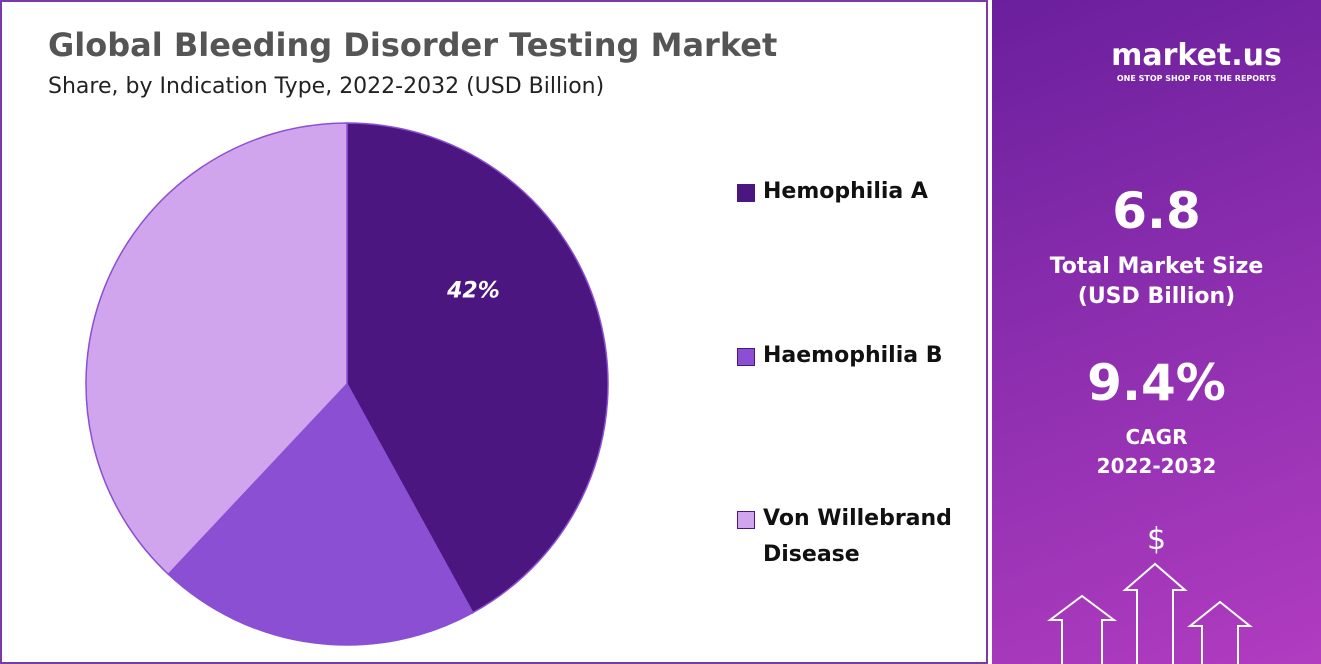 Image resolution: width=1321 pixels, height=664 pixels. I want to click on legend-item: Haemophilia B, so click(857, 358).